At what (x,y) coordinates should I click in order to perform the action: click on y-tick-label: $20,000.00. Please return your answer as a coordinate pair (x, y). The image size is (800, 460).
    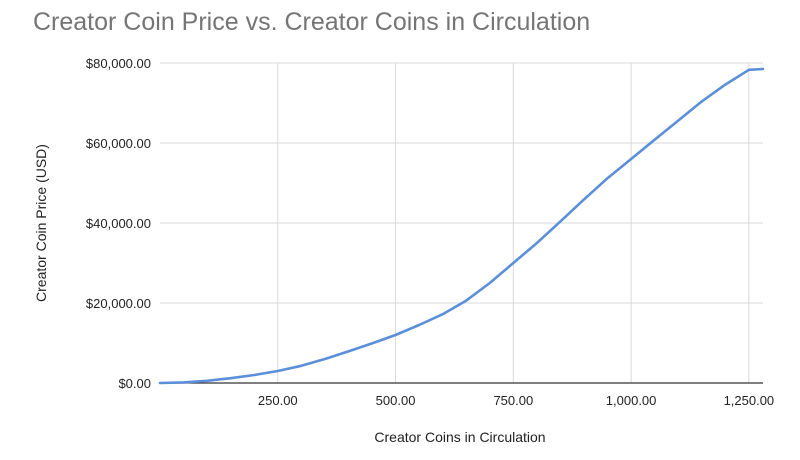
    Looking at the image, I should click on (118, 303).